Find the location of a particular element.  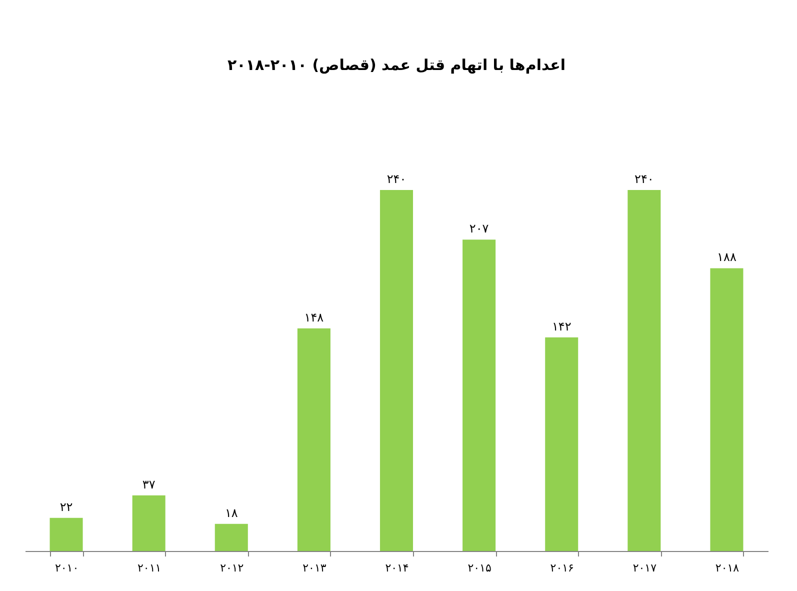

x-tick-label: ۲۰۱۴ is located at coordinates (397, 568).